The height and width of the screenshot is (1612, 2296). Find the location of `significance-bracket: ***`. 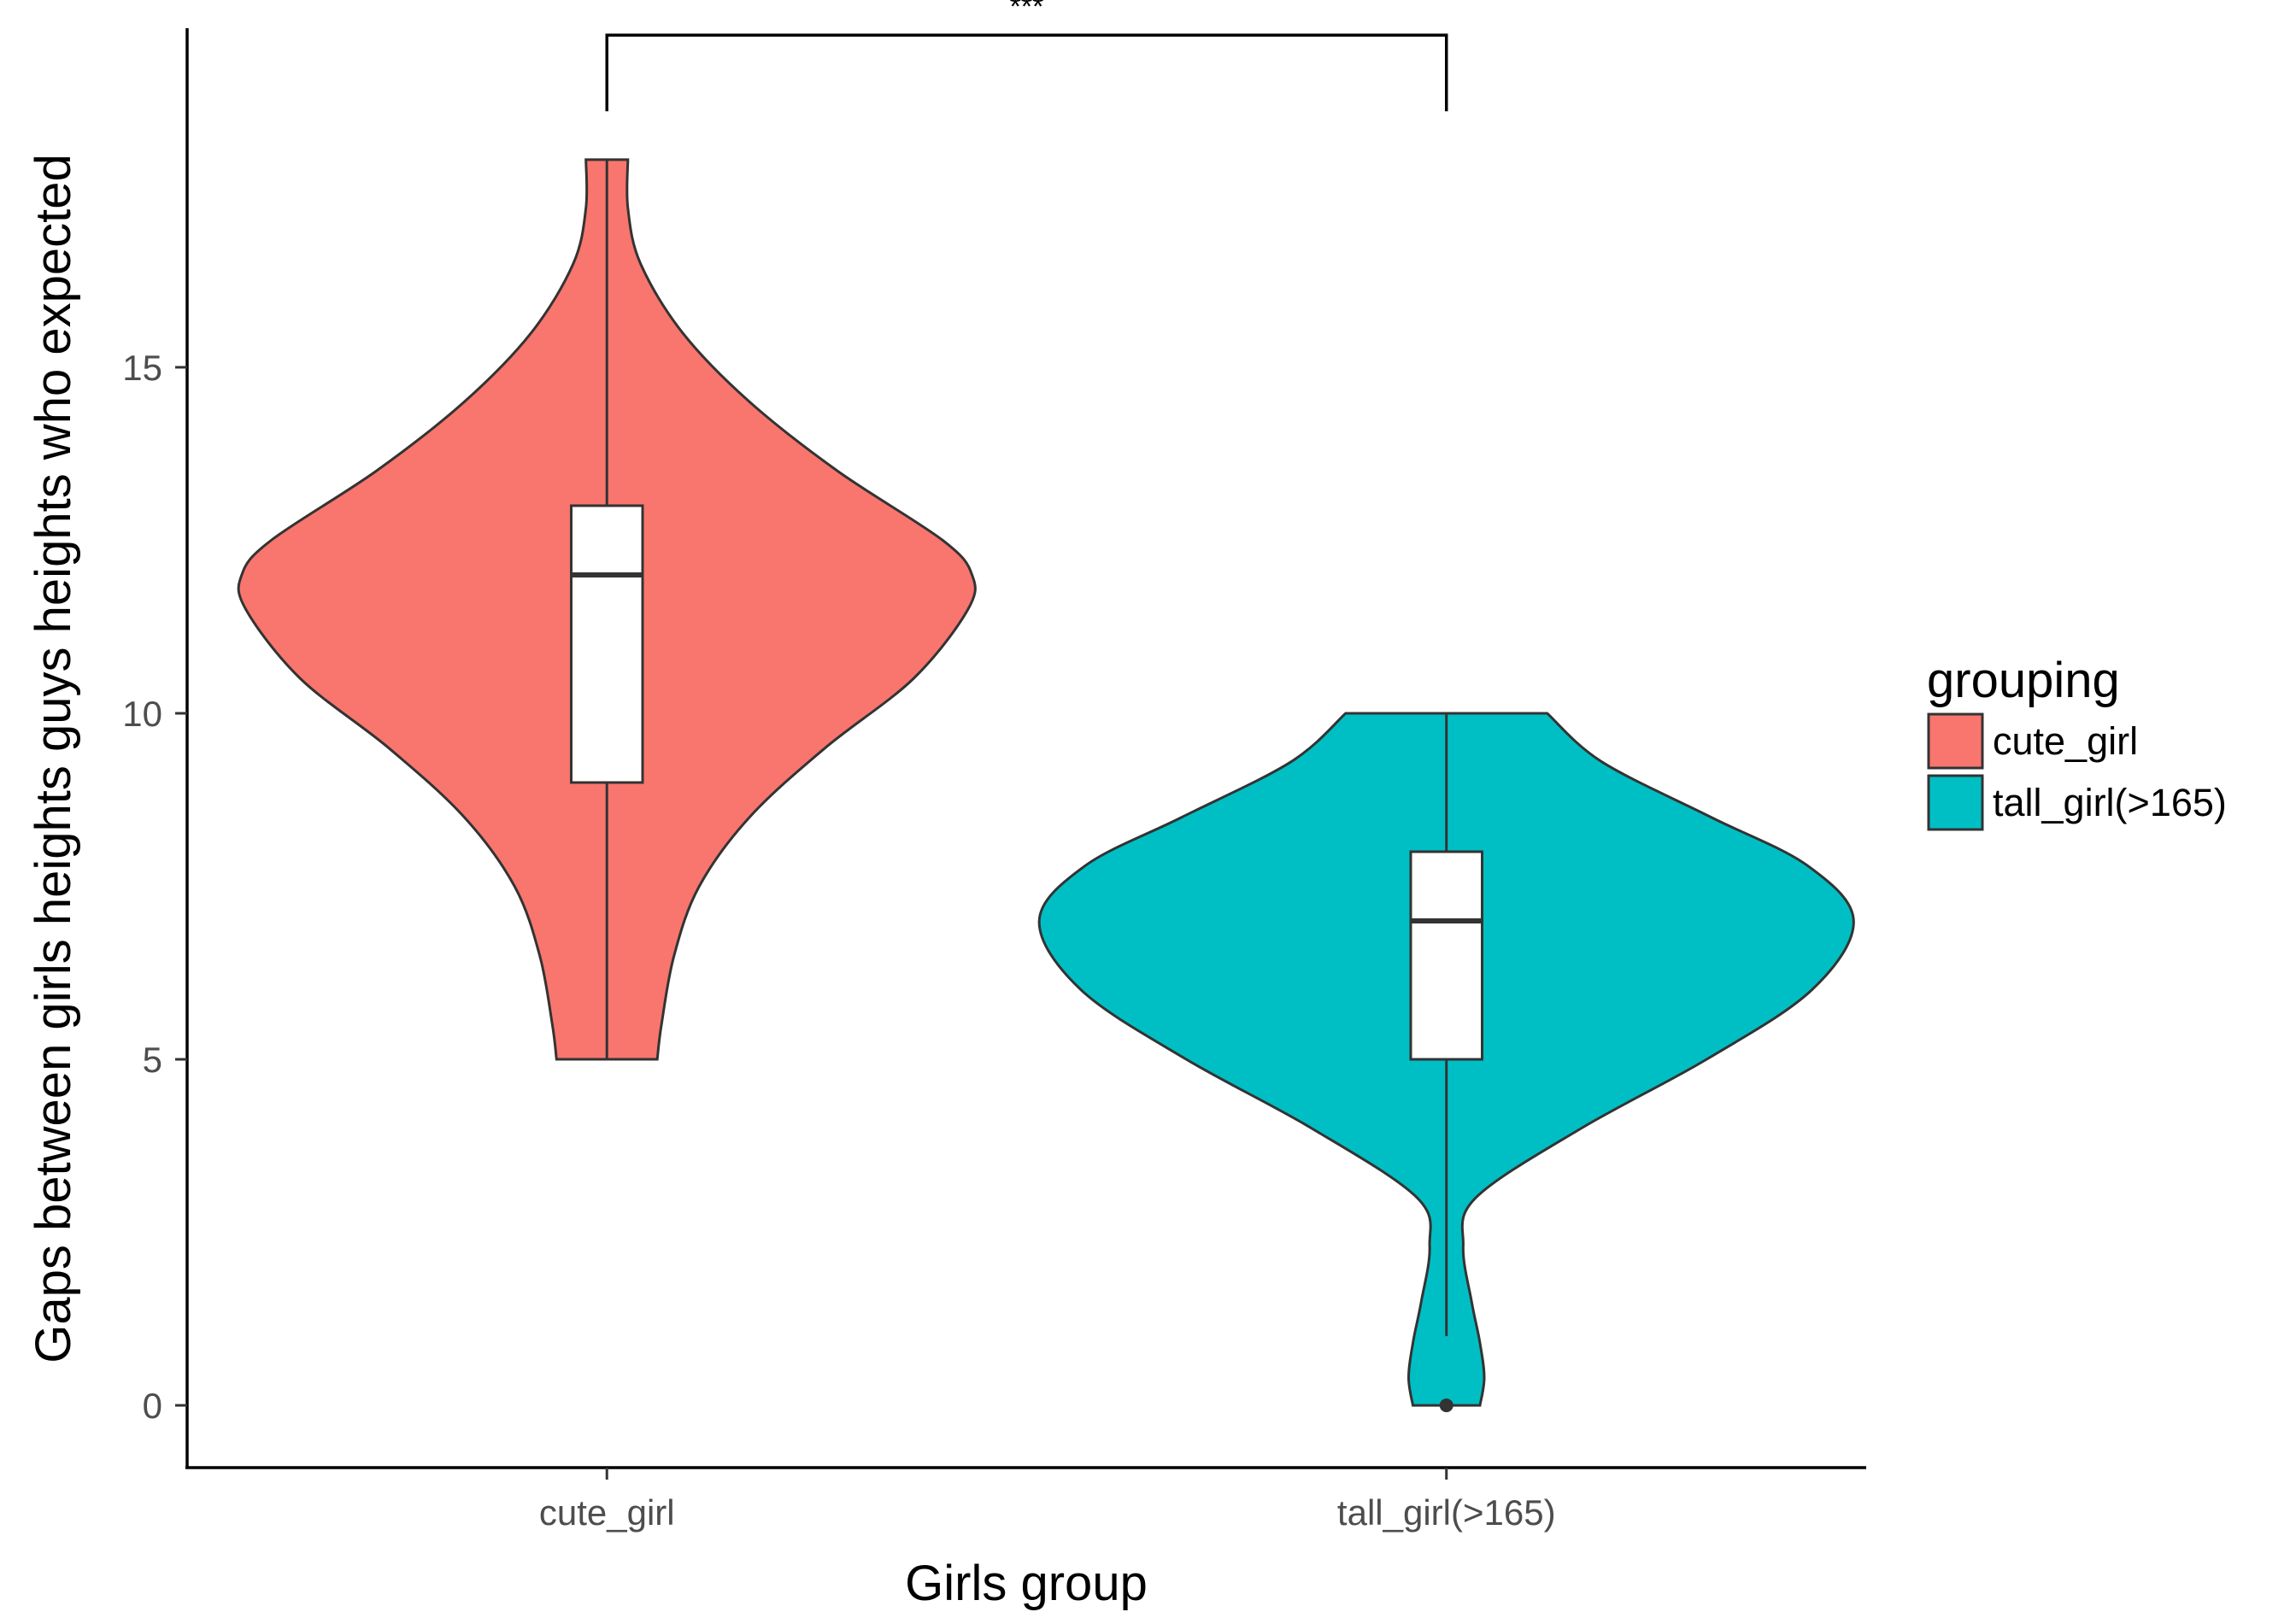

significance-bracket: *** is located at coordinates (1026, 56).